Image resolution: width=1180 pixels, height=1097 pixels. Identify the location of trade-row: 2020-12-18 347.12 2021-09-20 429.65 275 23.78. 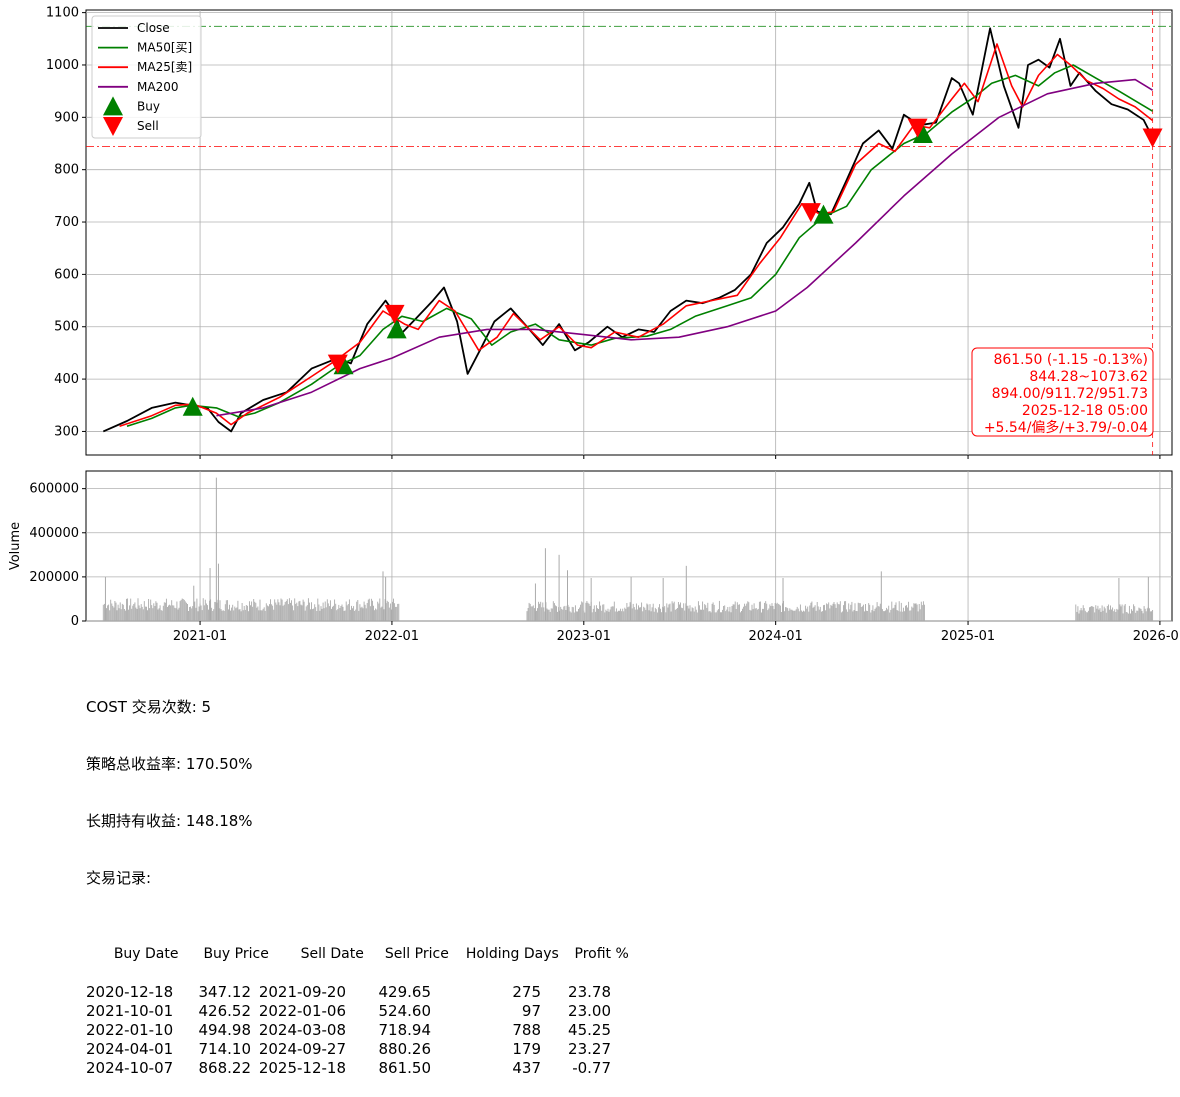
(357, 992).